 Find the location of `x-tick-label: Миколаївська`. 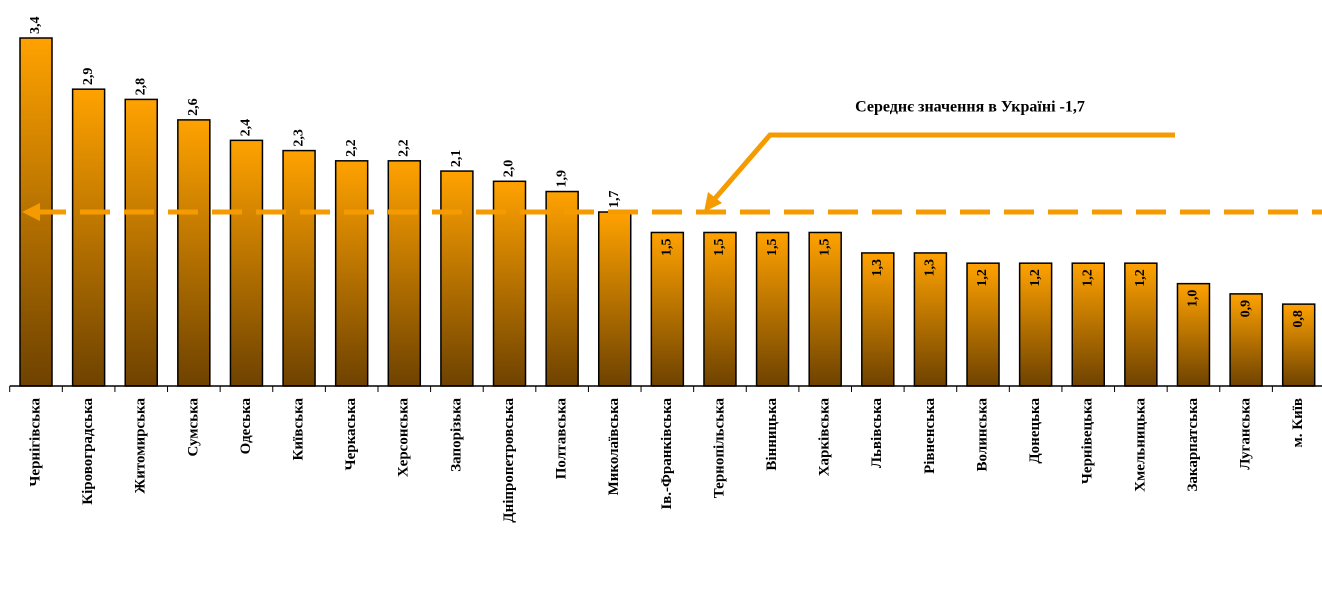

x-tick-label: Миколаївська is located at coordinates (614, 447).